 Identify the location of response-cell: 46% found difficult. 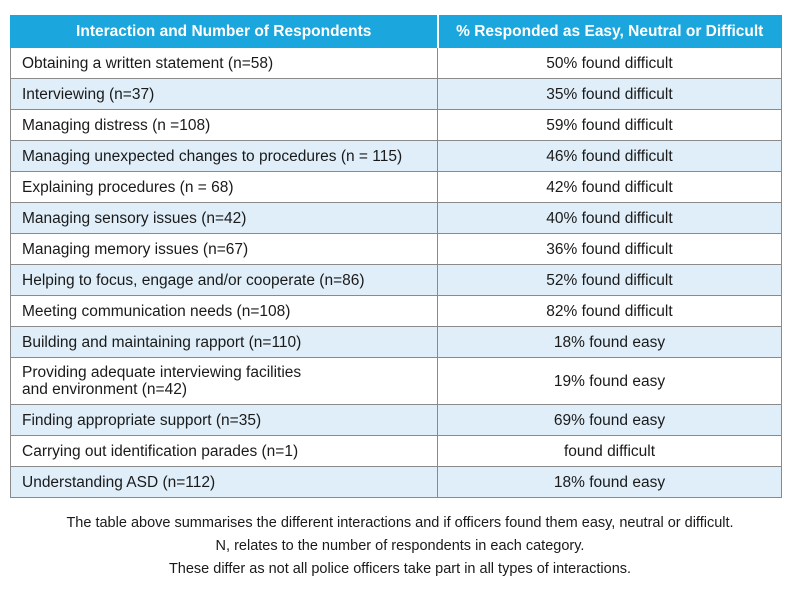
(609, 156).